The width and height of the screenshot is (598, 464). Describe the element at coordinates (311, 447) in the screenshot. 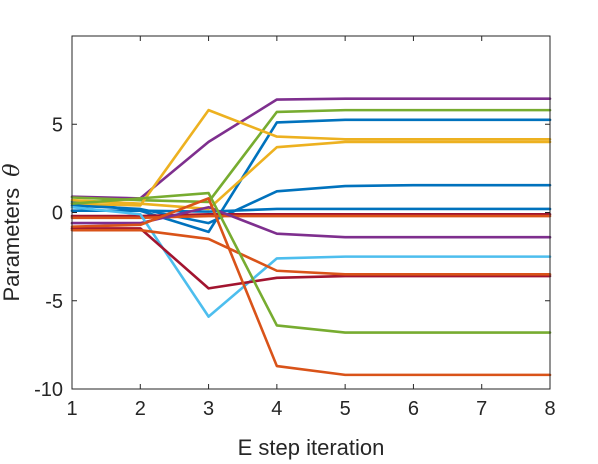

I see `x-axis-label: E step iteration` at that location.